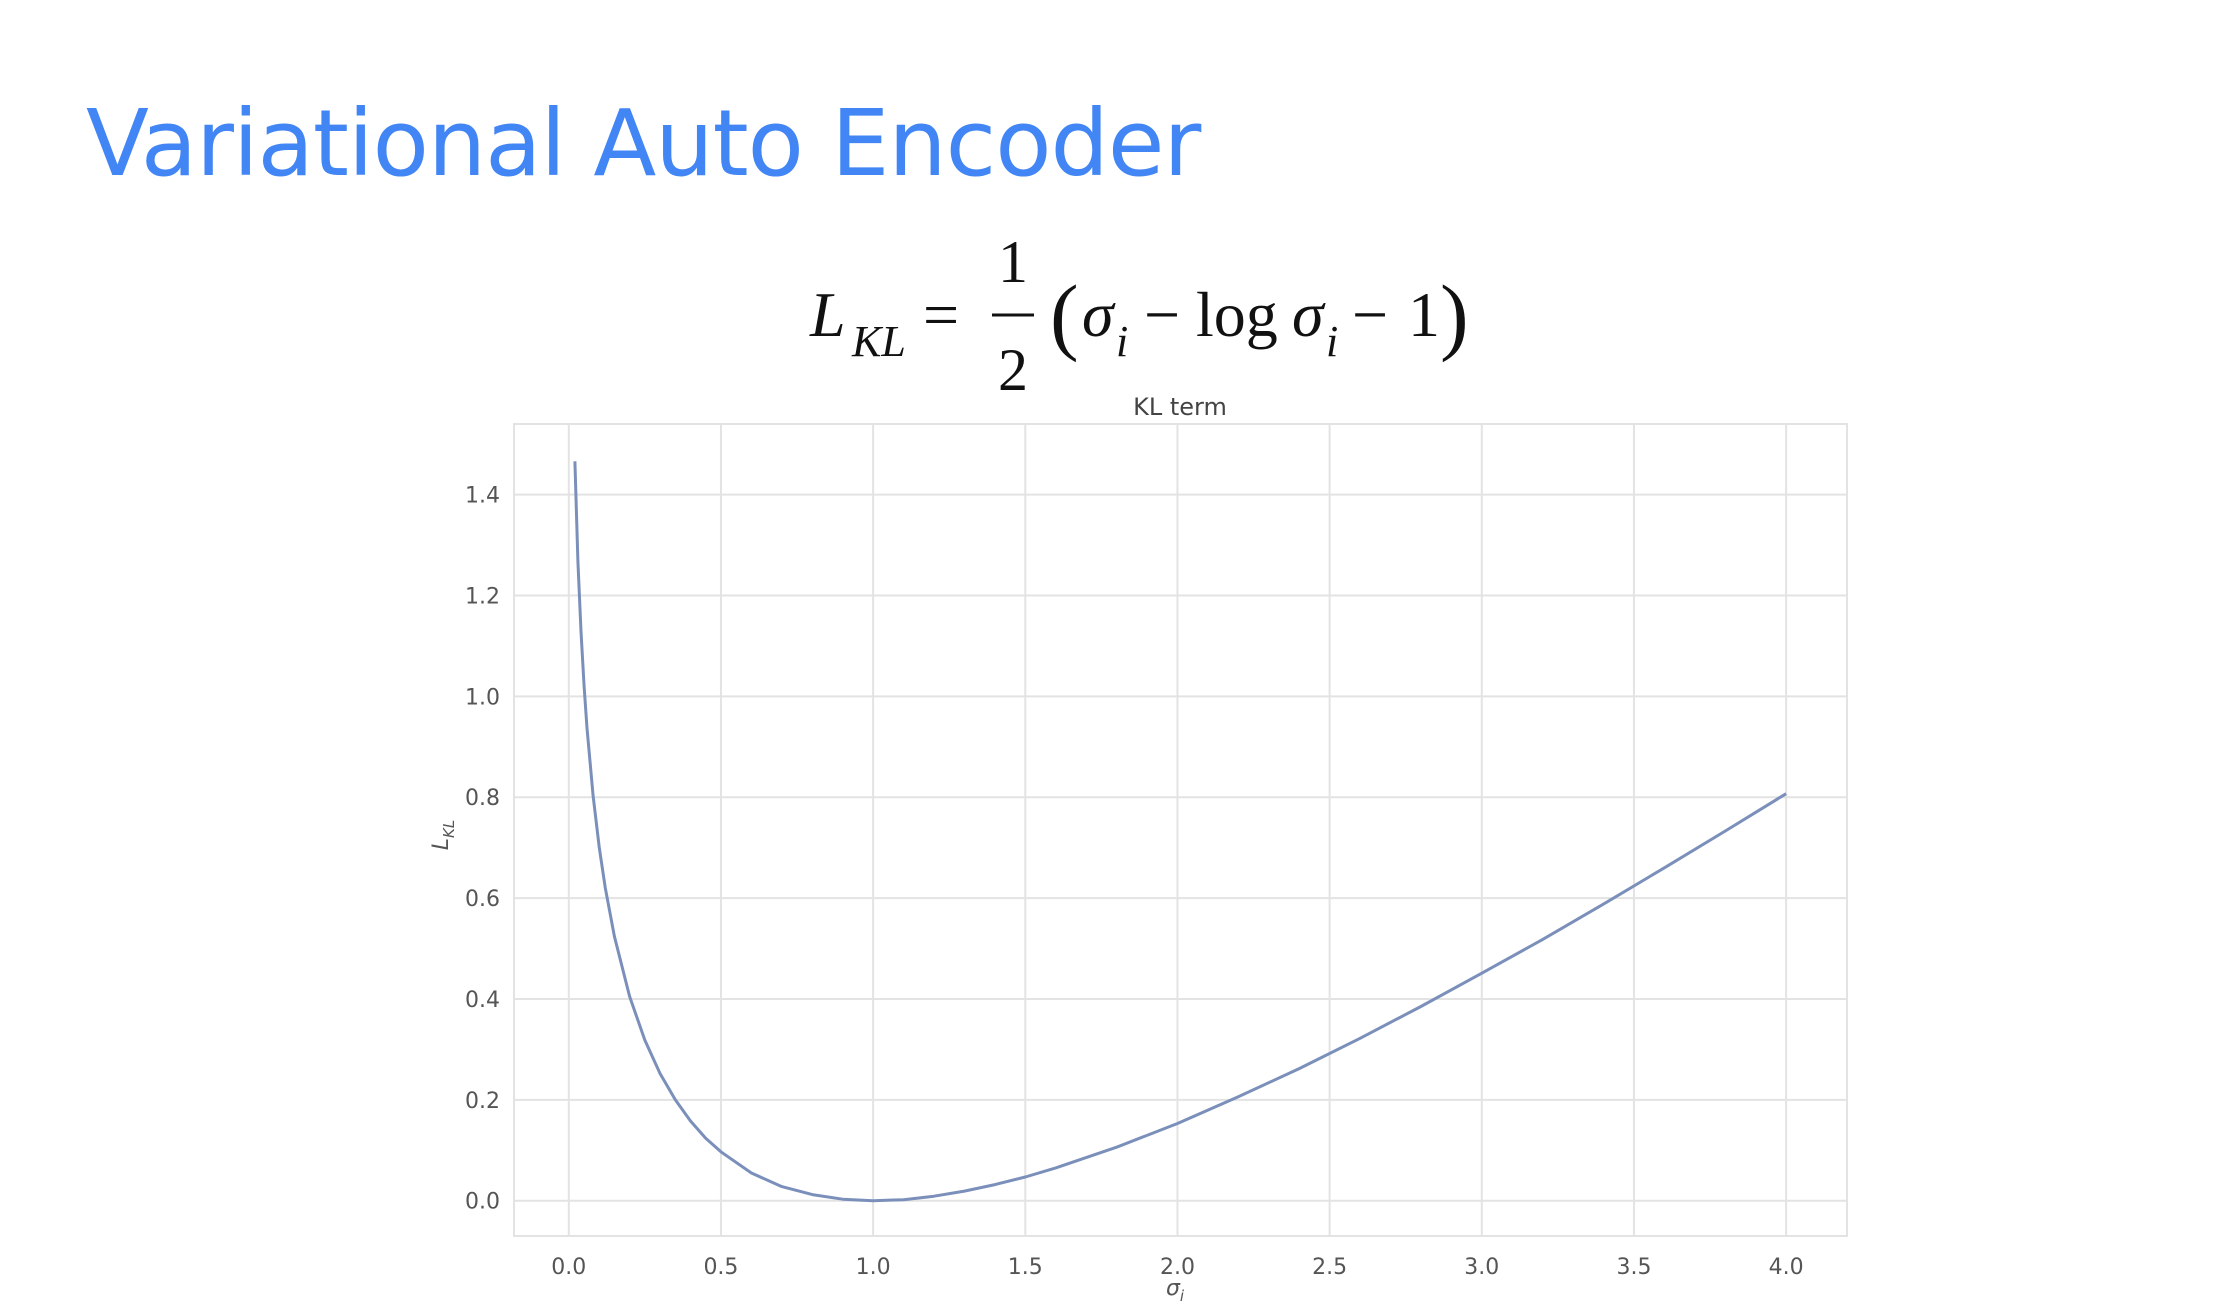 Image resolution: width=2224 pixels, height=1308 pixels. What do you see at coordinates (482, 596) in the screenshot?
I see `y-tick-label: 1.2` at bounding box center [482, 596].